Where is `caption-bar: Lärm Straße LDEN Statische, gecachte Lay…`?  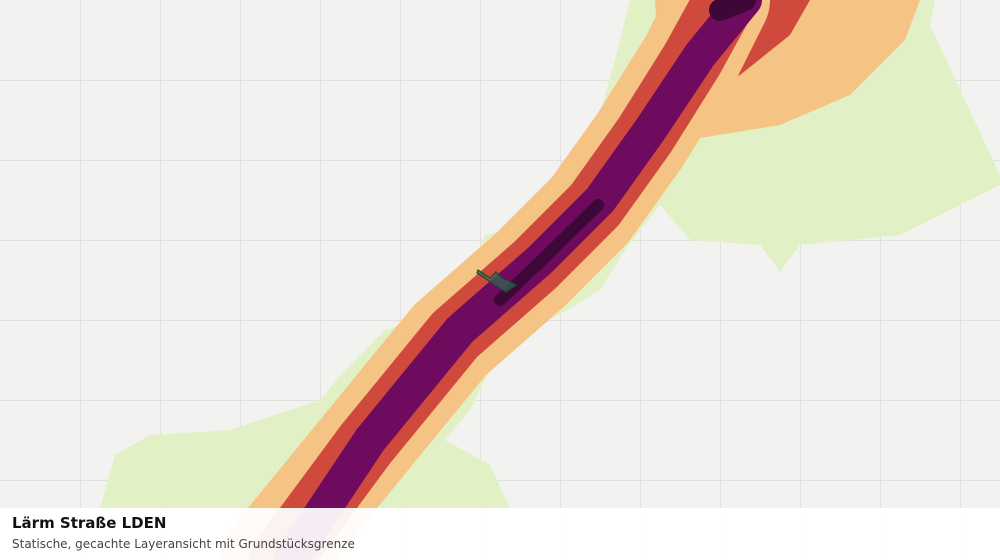
caption-bar: Lärm Straße LDEN Statische, gecachte Lay… is located at coordinates (500, 534).